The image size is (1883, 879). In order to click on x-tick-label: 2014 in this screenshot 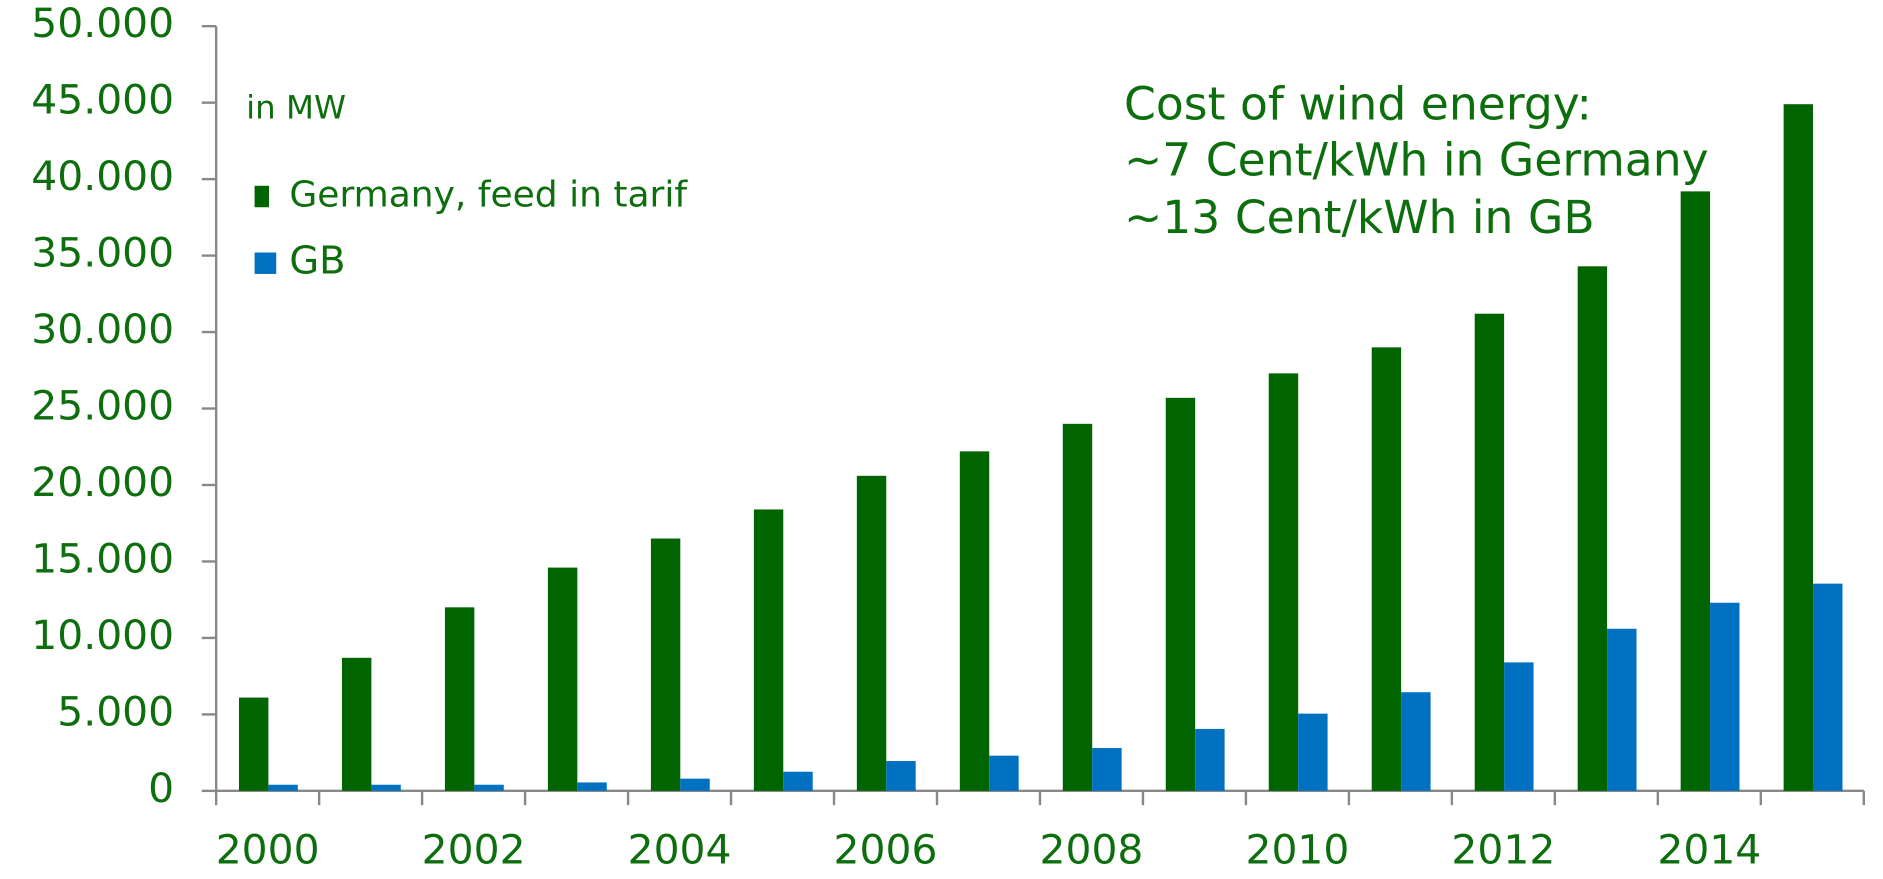, I will do `click(1709, 850)`.